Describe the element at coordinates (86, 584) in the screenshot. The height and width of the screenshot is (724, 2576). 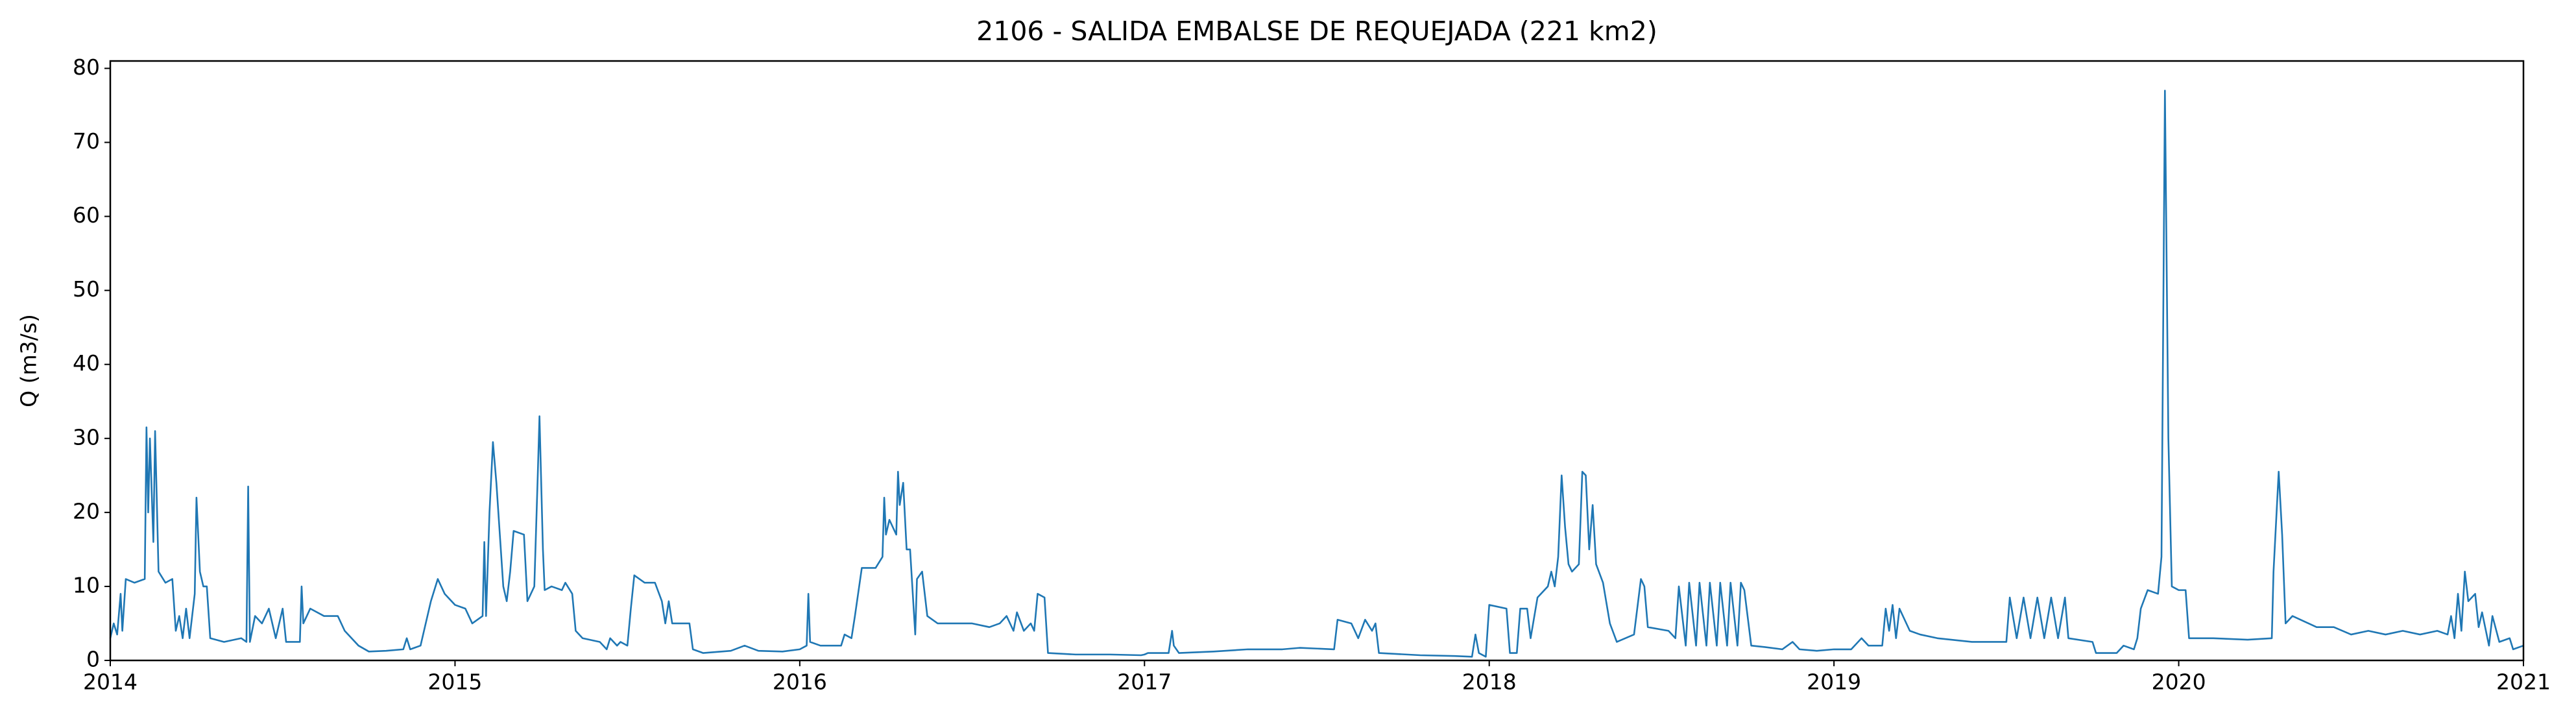
I see `y-tick-label: 10` at that location.